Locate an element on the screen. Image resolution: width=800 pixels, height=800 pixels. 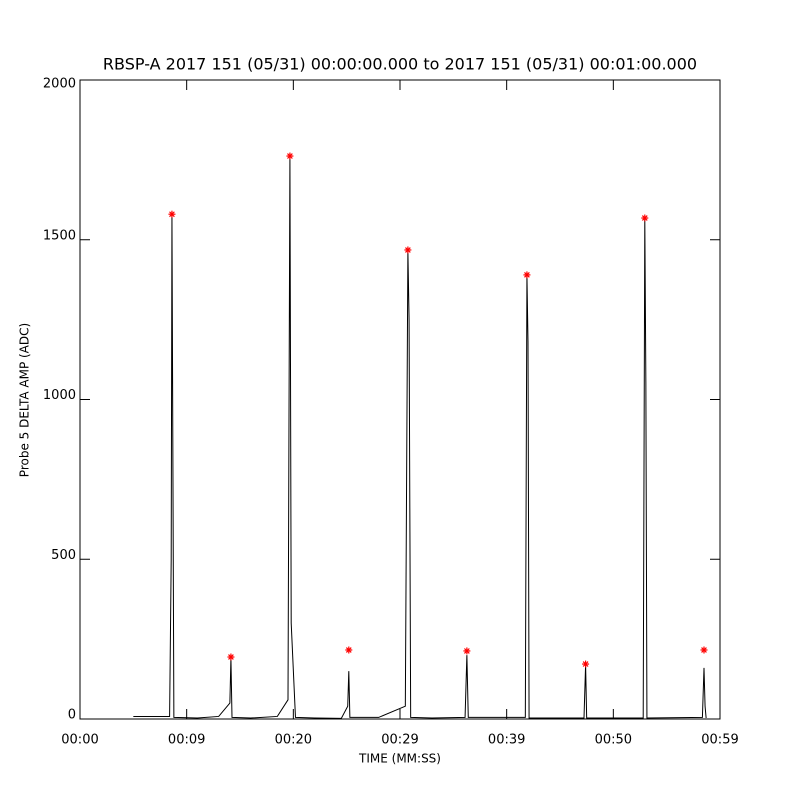
x-tick-label: 00:59 is located at coordinates (719, 740).